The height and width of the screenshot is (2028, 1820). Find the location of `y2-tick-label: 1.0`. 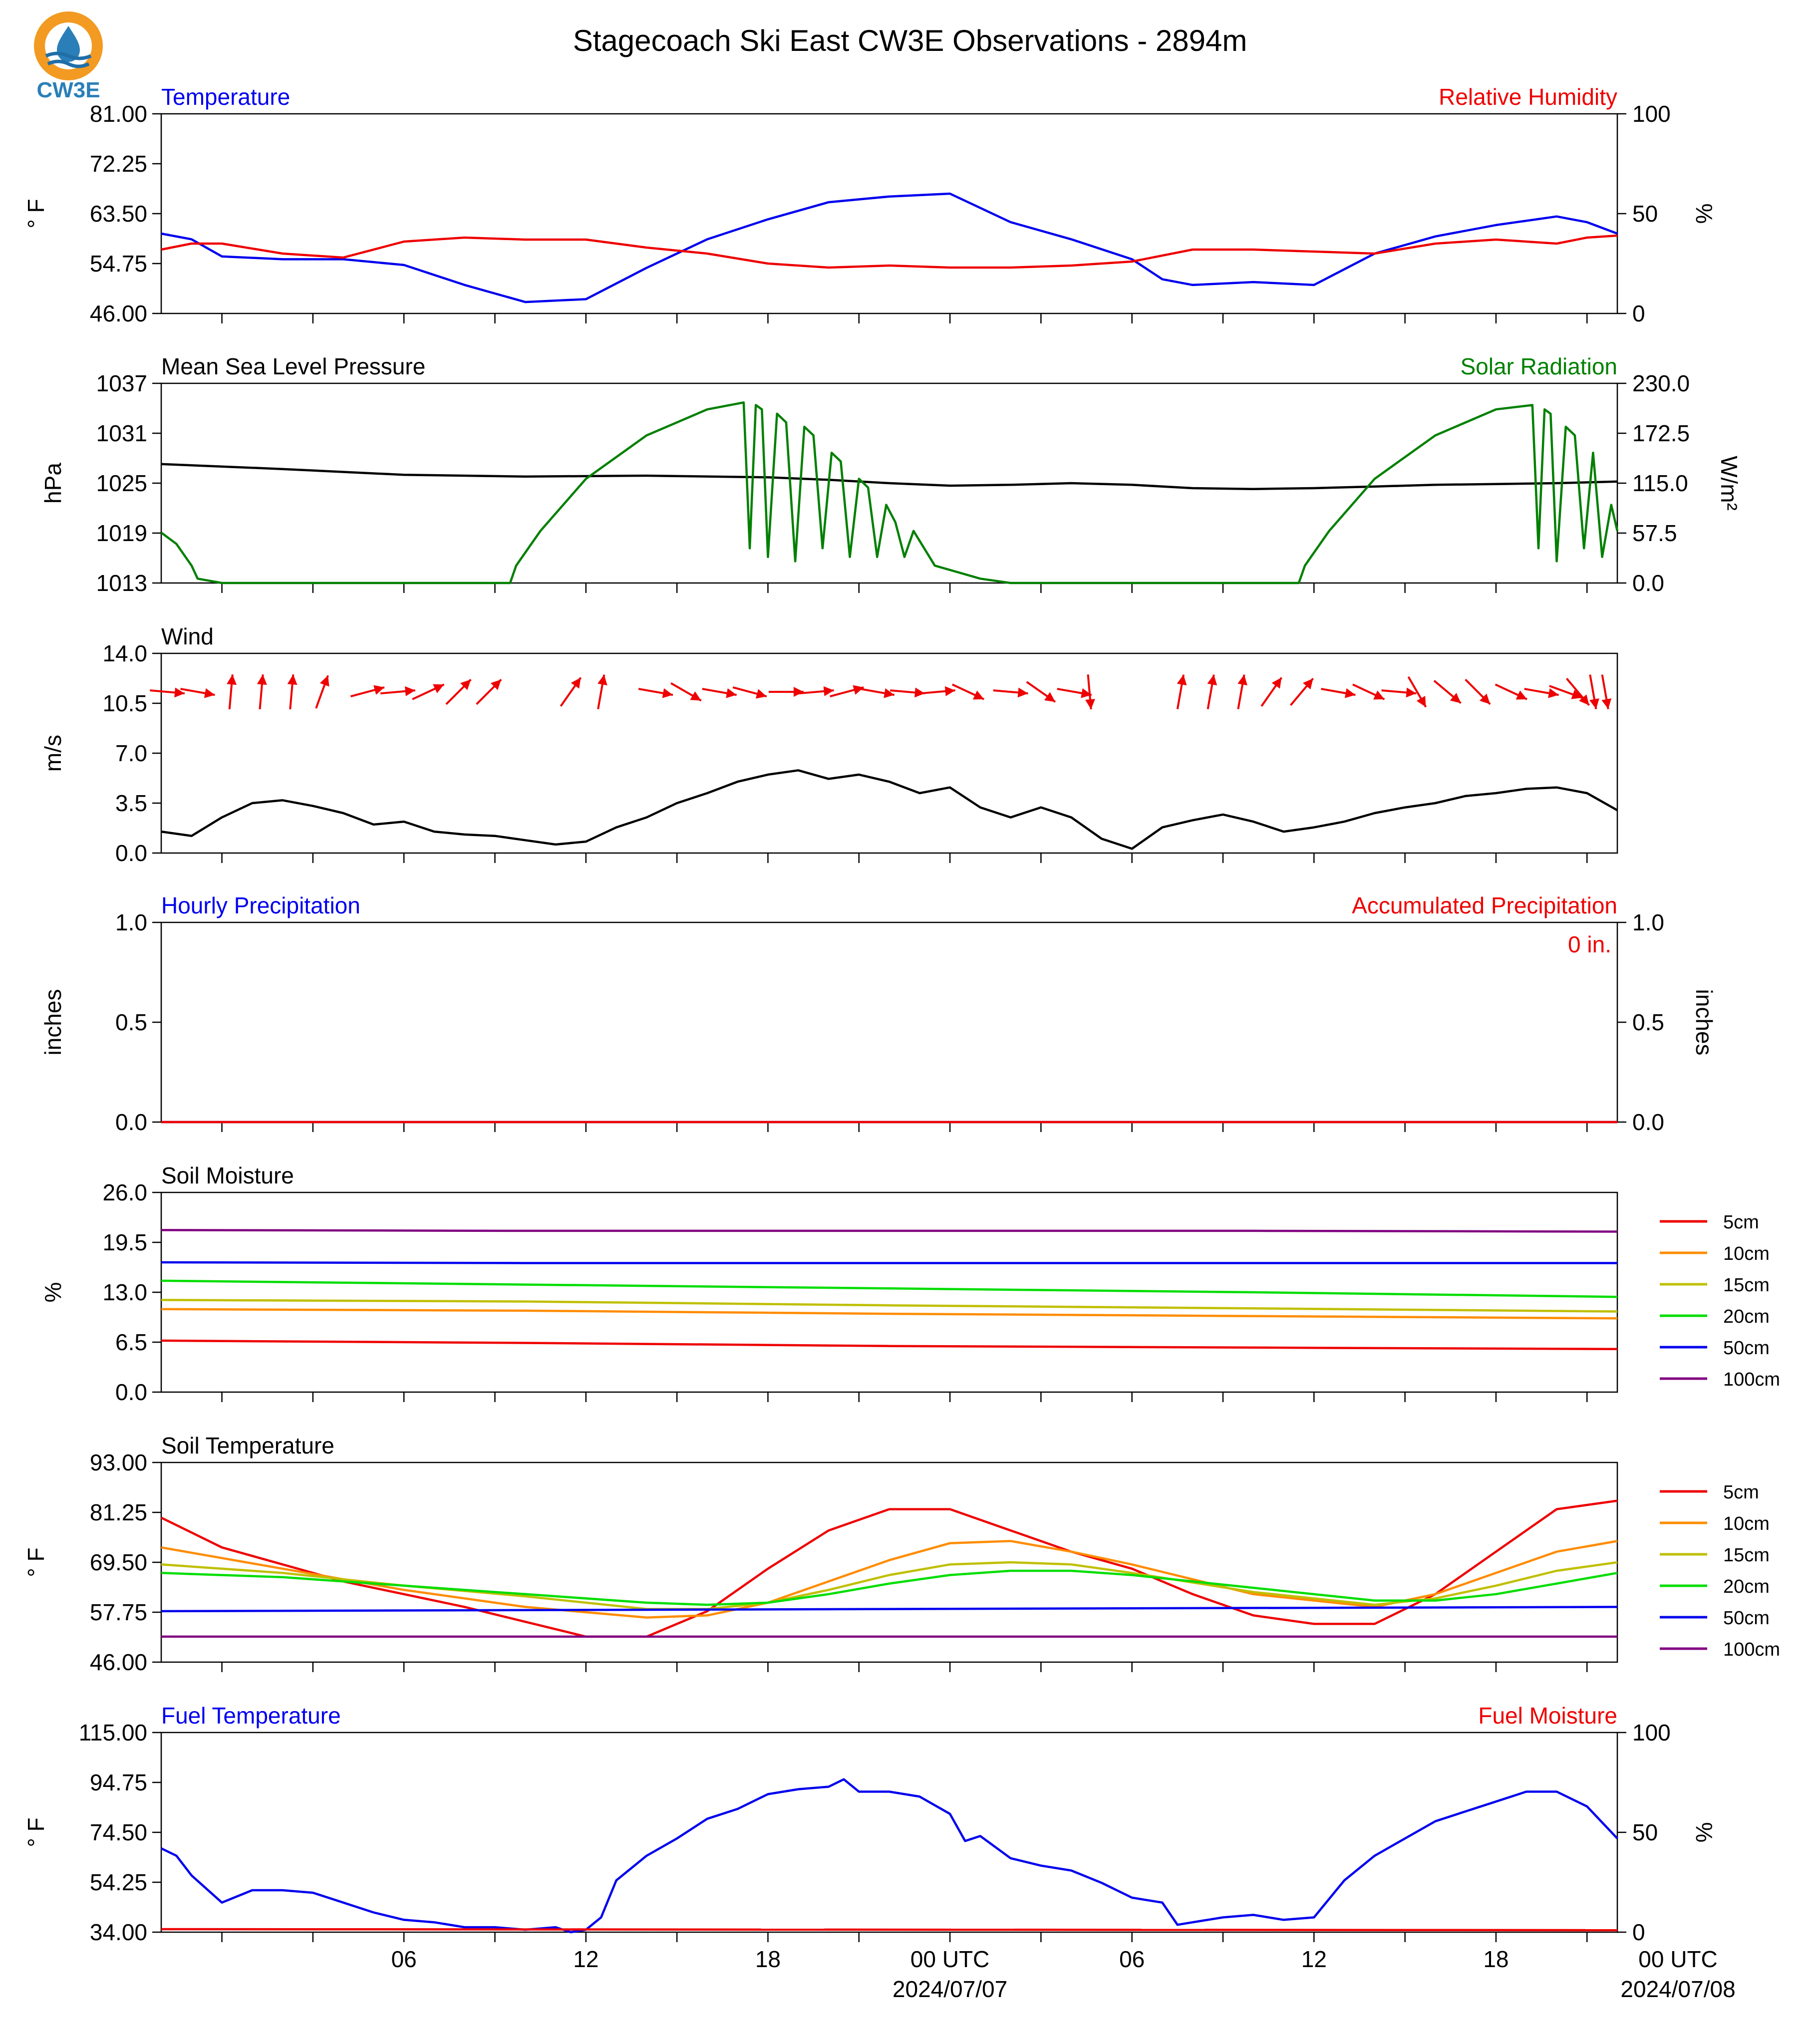

y2-tick-label: 1.0 is located at coordinates (1648, 922).